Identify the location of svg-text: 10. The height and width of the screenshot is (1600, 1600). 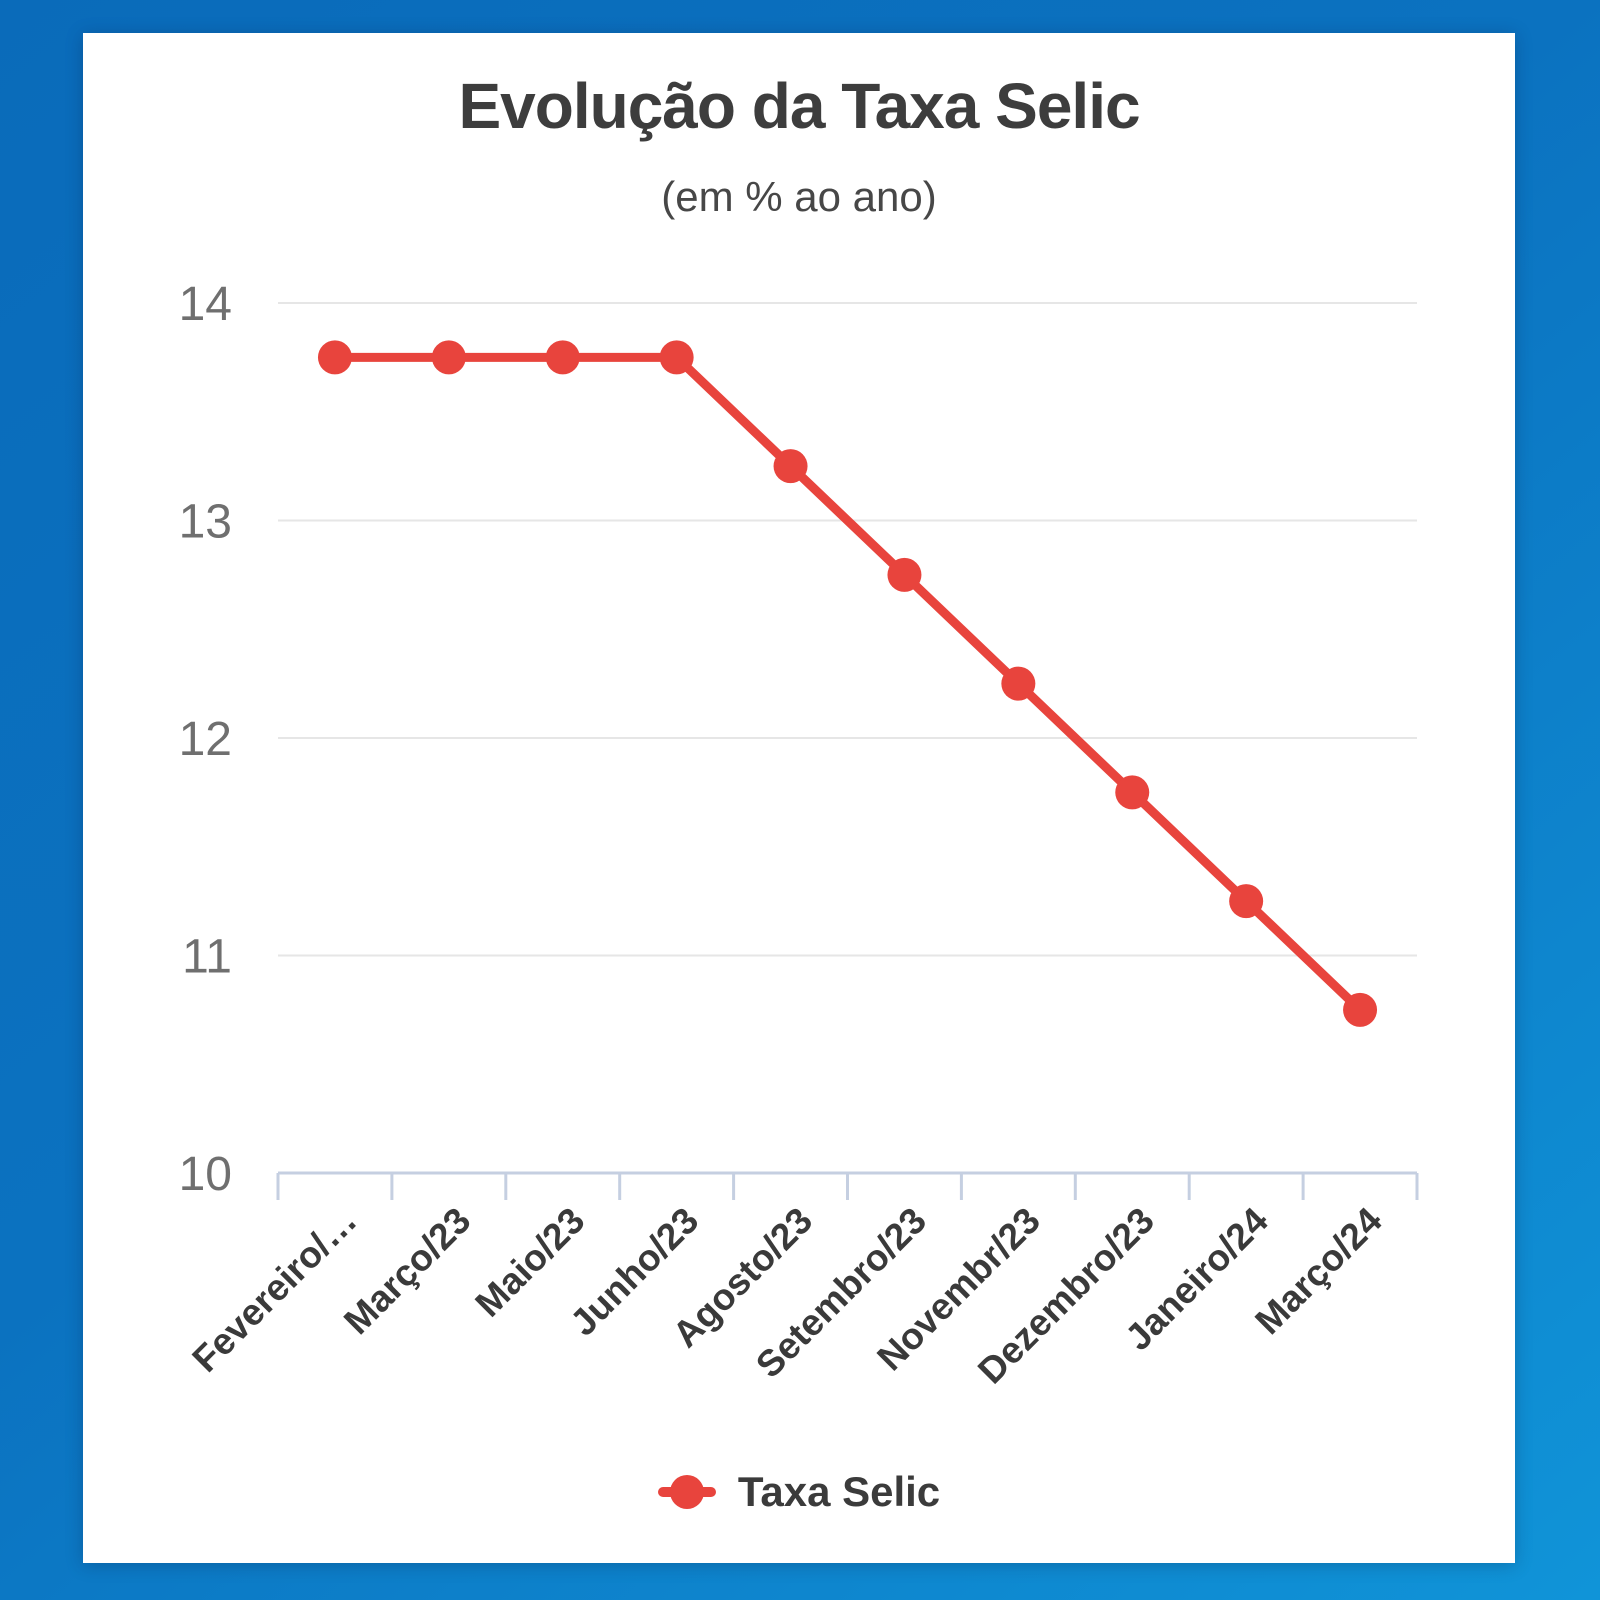
(205, 1174).